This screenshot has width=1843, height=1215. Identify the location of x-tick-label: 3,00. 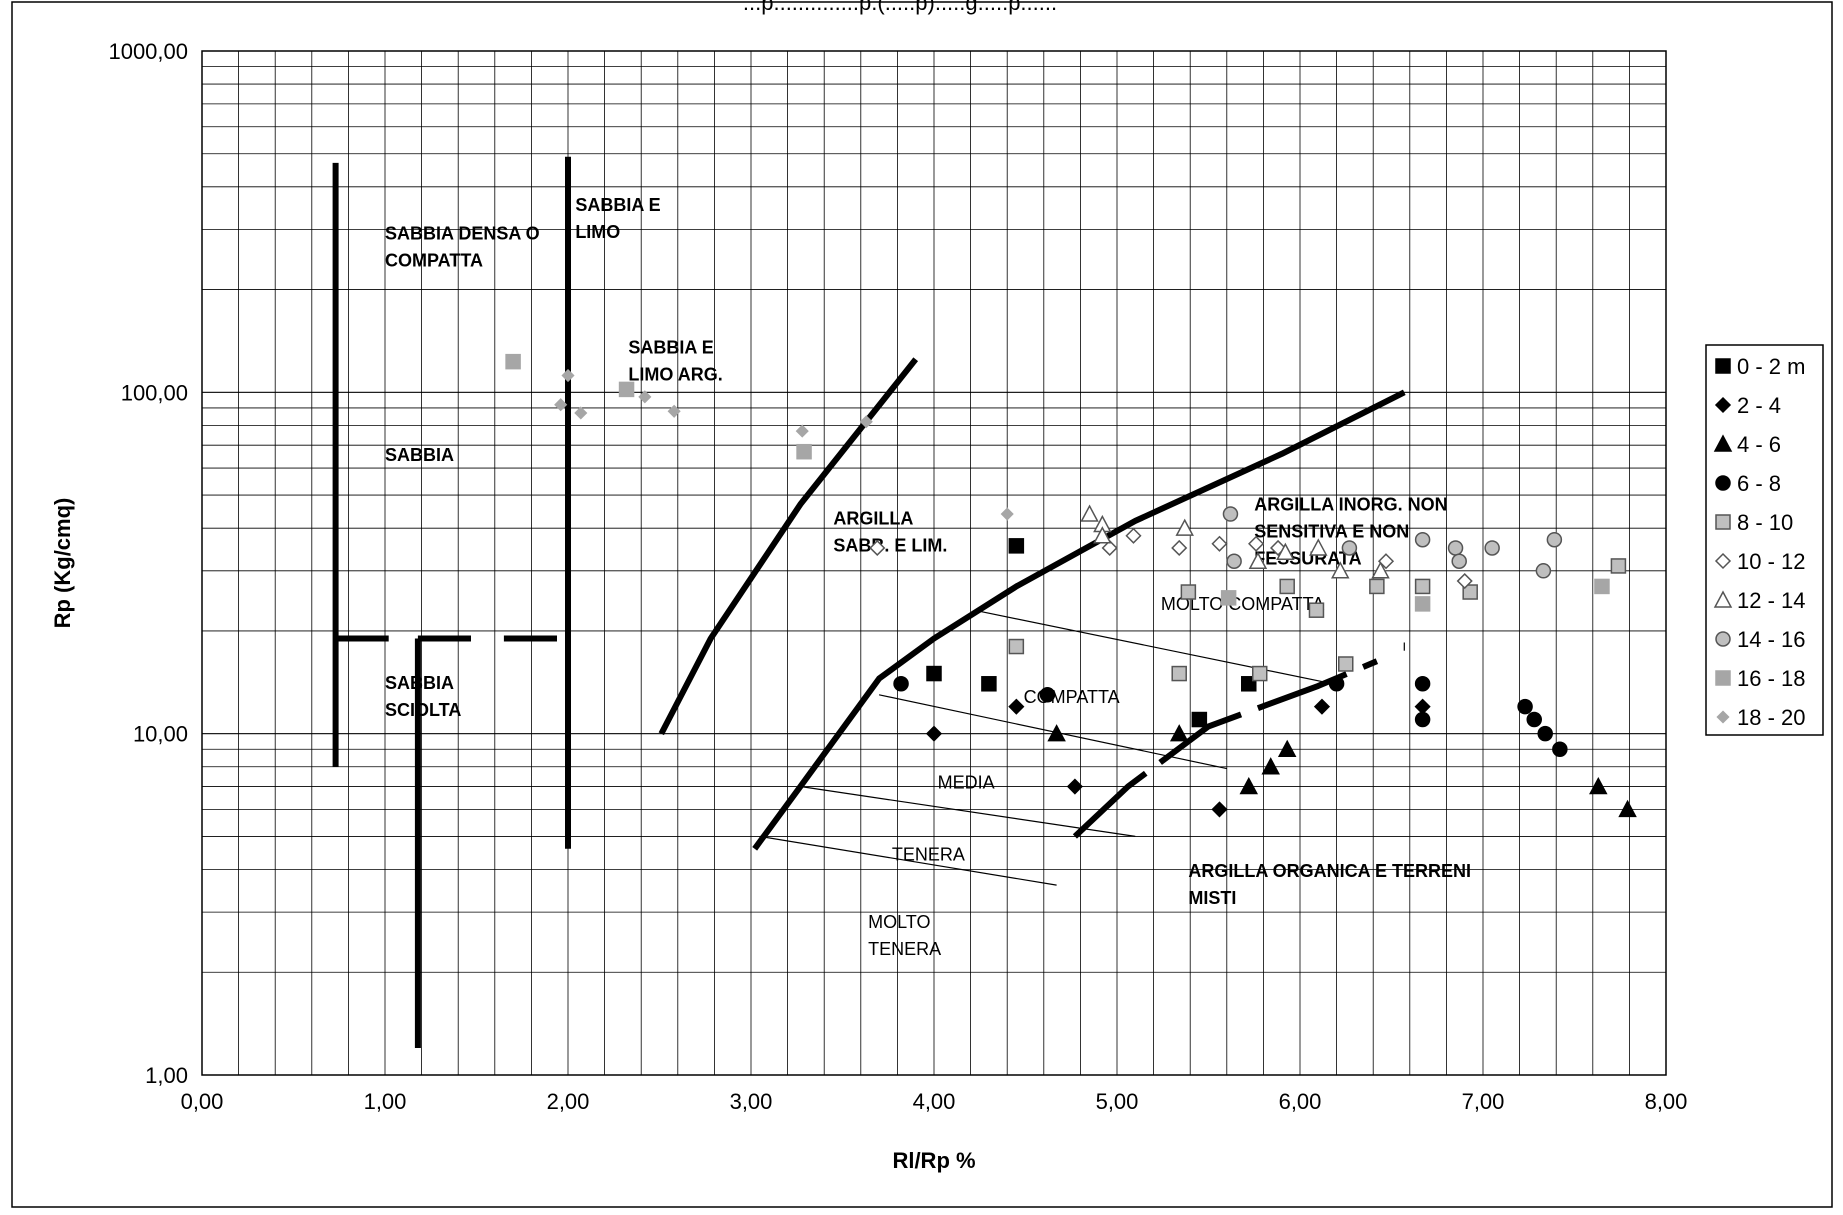
(751, 1101).